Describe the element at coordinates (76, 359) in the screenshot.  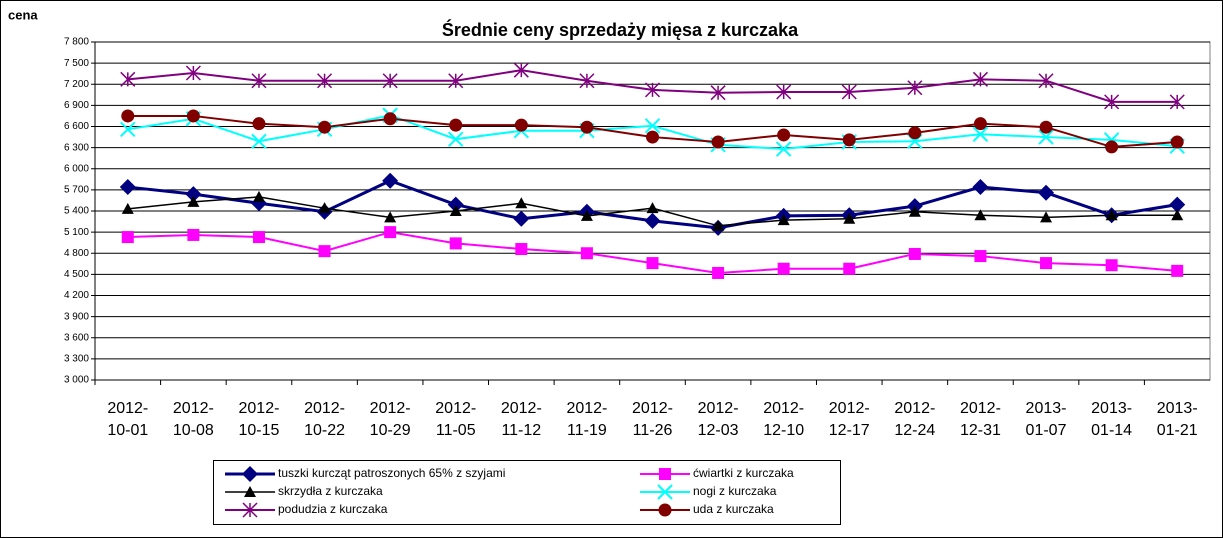
I see `y-tick-label: 3 300` at that location.